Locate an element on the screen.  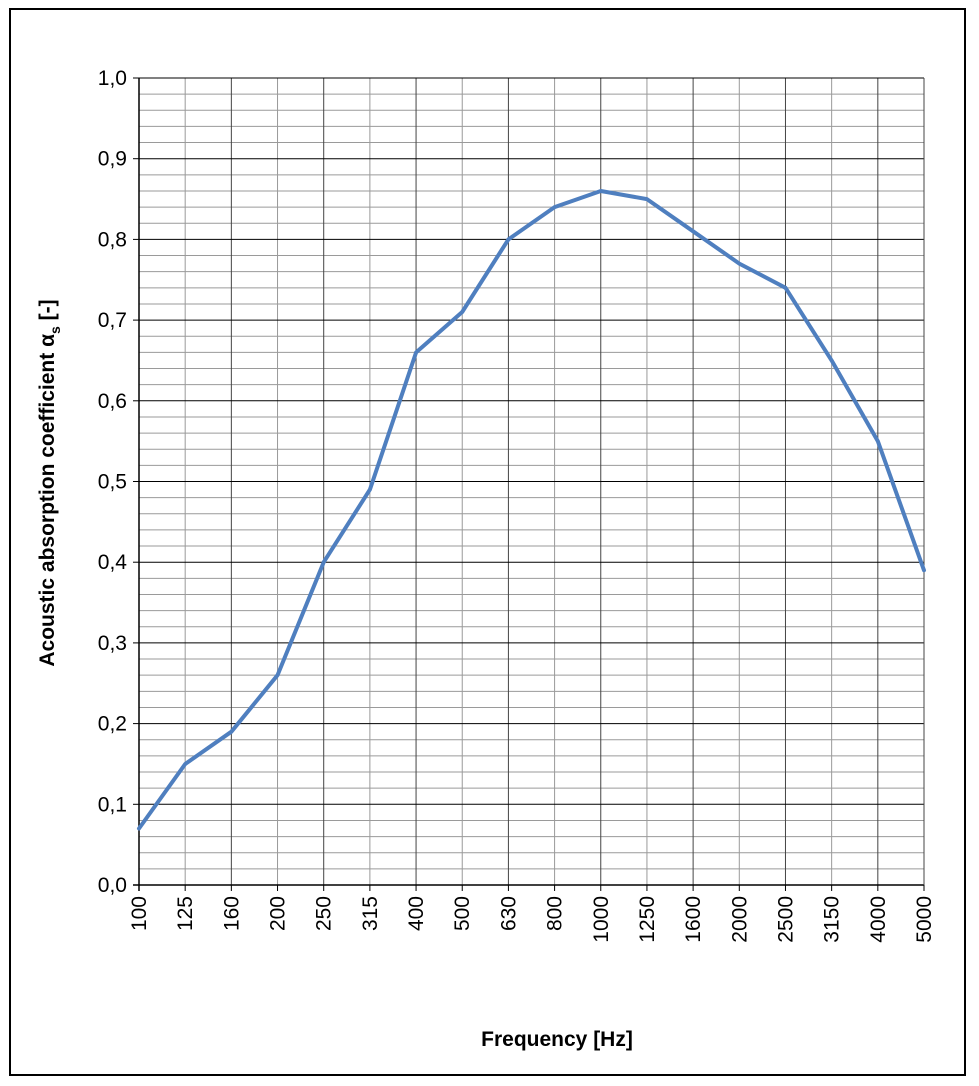
y-tick-labels: 0,0 0,1 0,2 0,3 0,4 0,5 0,6 0,7 0,8 0,9 1,0 is located at coordinates (118, 482).